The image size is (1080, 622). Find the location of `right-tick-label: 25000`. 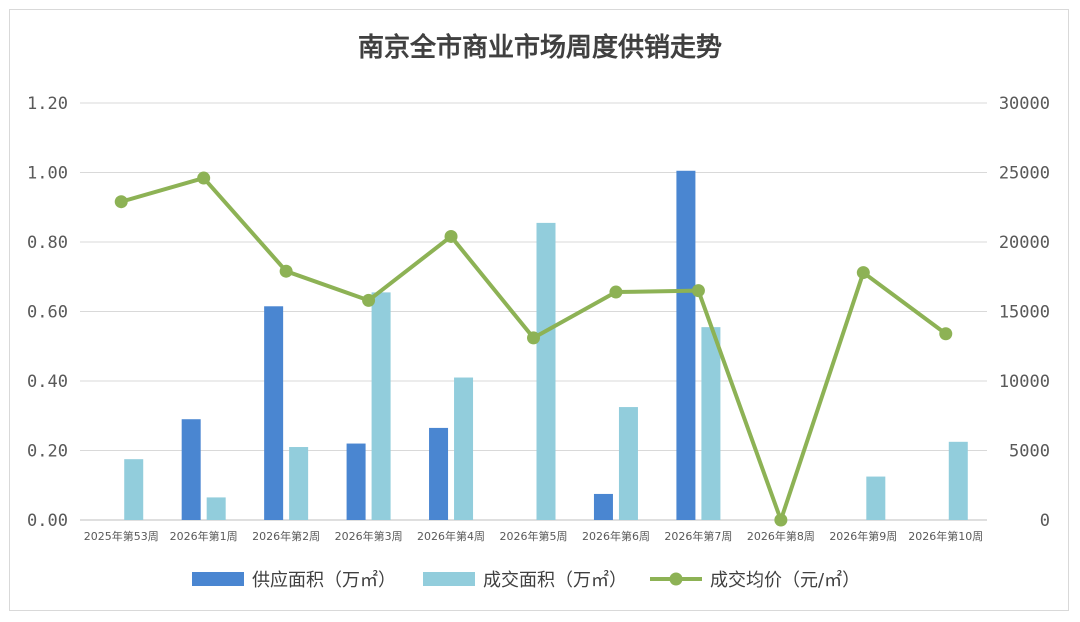

right-tick-label: 25000 is located at coordinates (1024, 174).